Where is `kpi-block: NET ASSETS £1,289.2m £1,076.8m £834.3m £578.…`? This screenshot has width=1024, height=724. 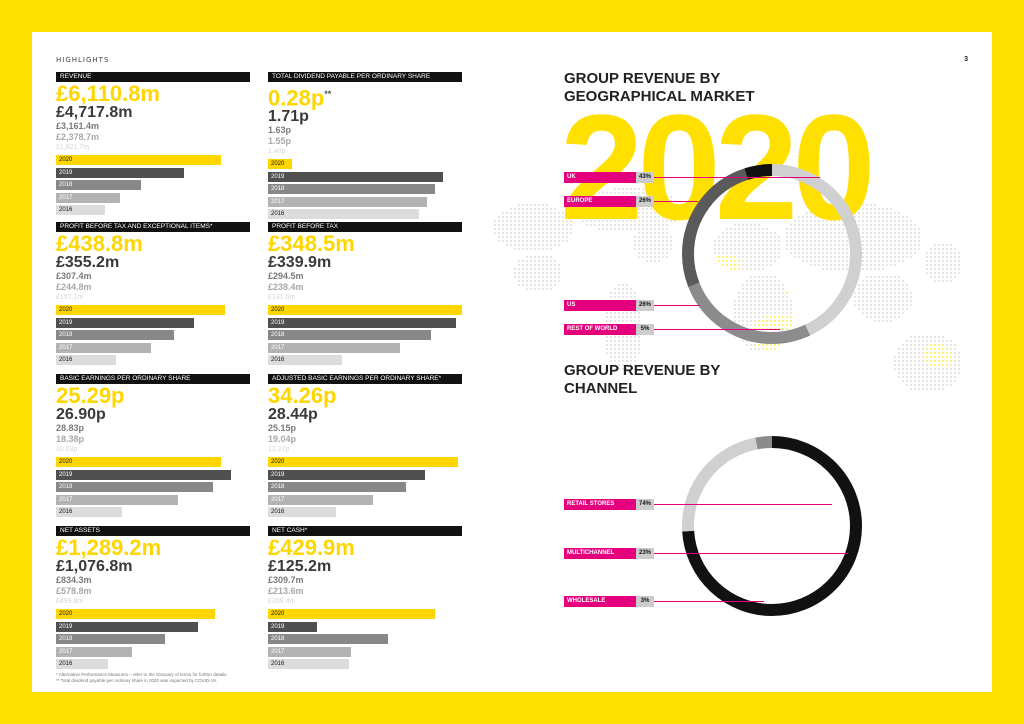
kpi-block: NET ASSETS £1,289.2m £1,076.8m £834.3m £578.… is located at coordinates (153, 599).